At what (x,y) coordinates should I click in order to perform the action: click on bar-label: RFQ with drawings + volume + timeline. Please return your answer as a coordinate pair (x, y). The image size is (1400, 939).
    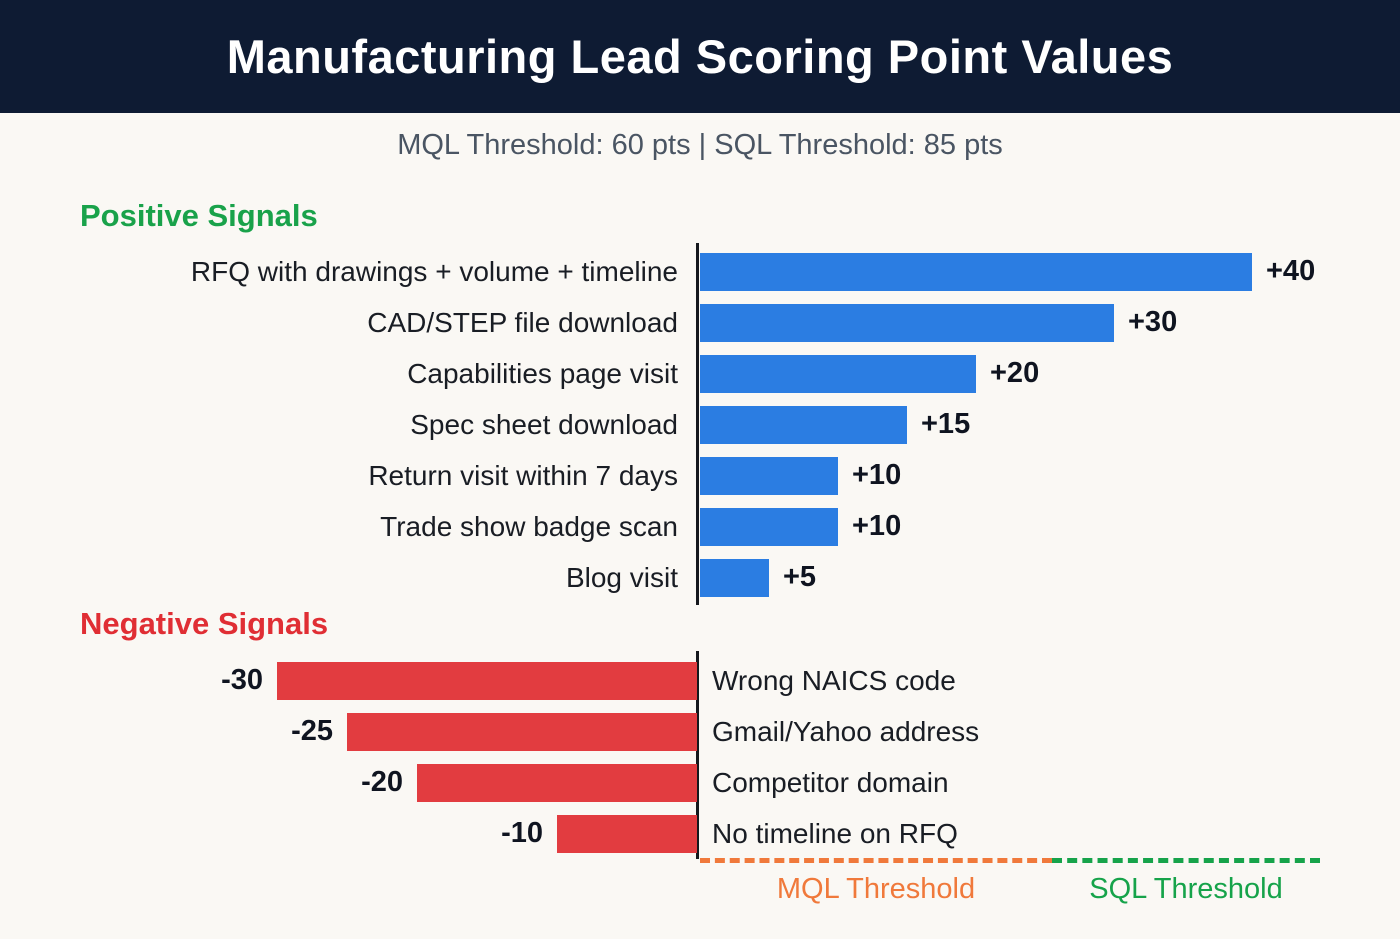
    Looking at the image, I should click on (434, 271).